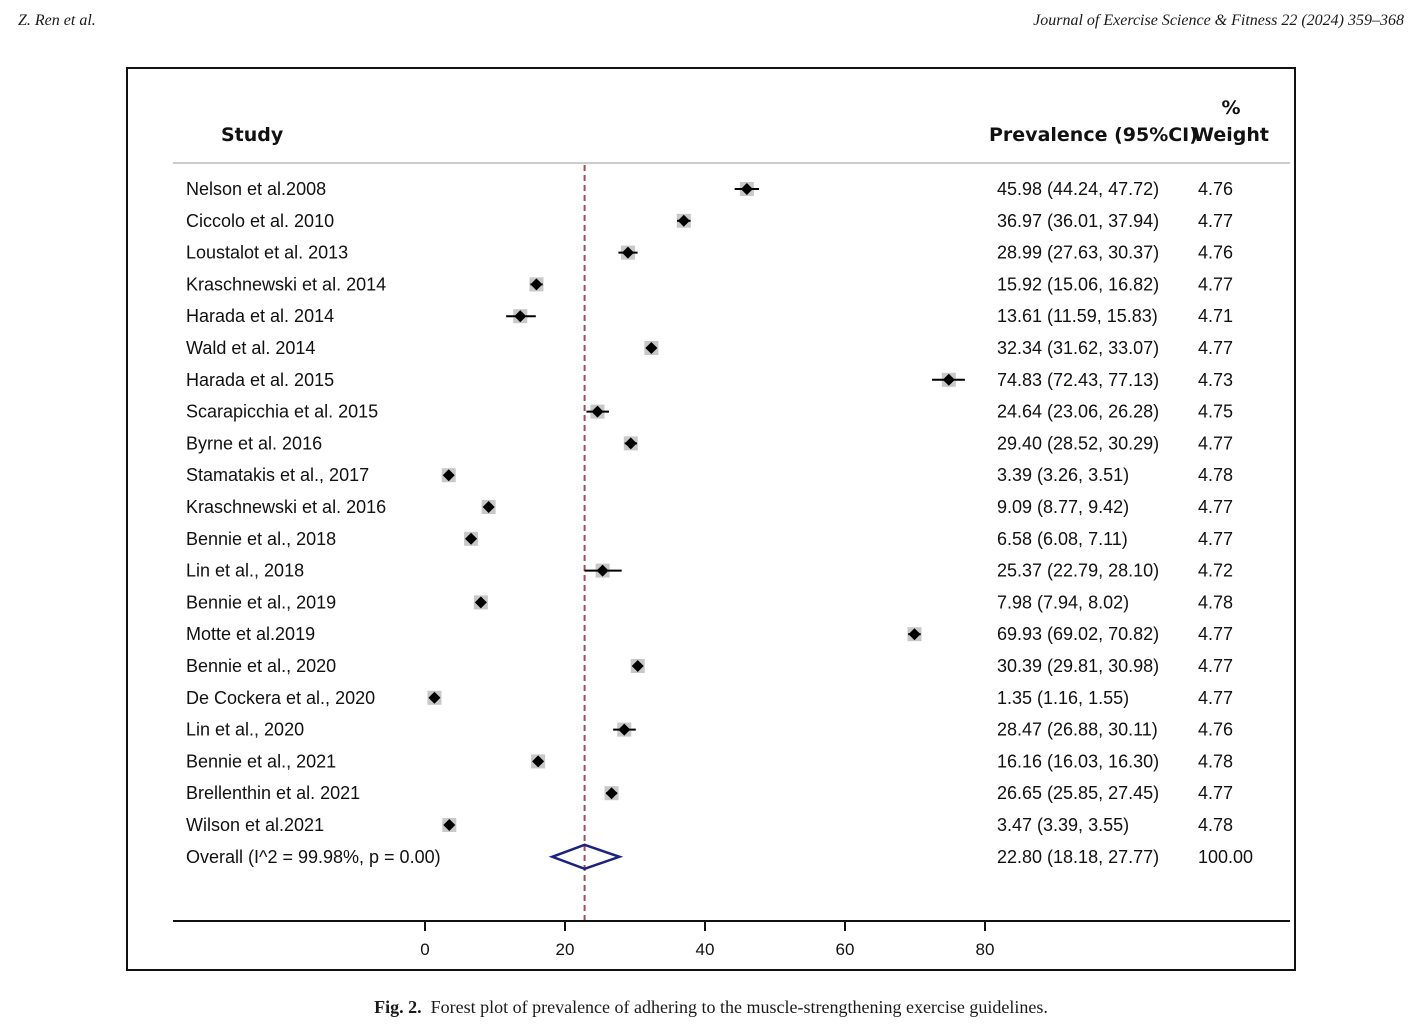  I want to click on study-label: Loustalot et al. 2013, so click(267, 253).